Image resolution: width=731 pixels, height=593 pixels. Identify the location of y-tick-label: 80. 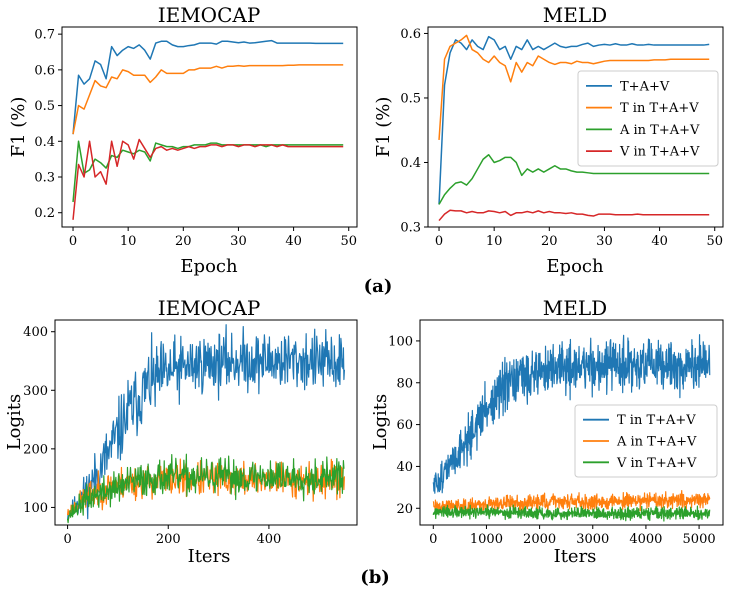
(404, 383).